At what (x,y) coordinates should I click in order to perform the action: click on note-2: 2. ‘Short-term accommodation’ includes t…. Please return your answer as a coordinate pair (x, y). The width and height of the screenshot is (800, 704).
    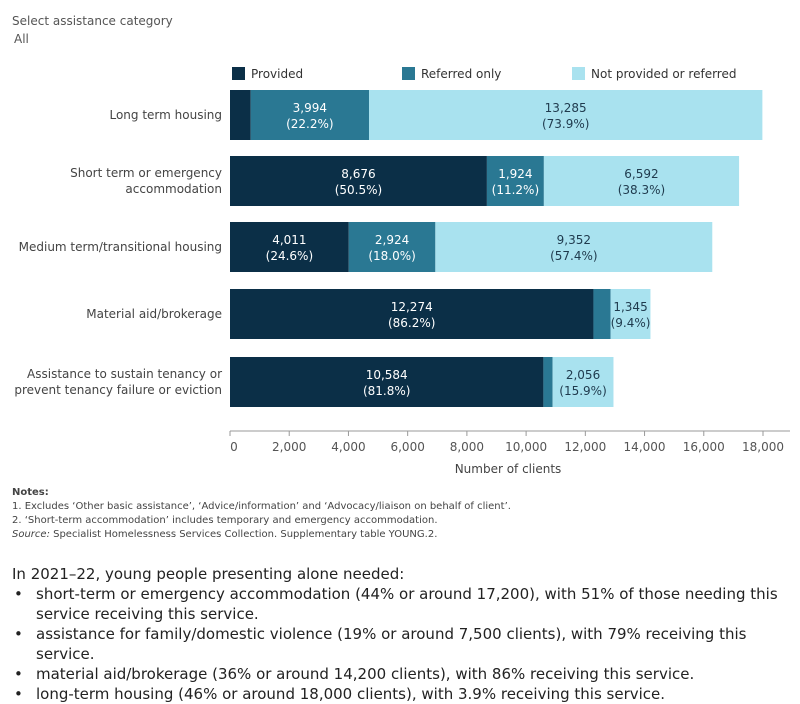
    Looking at the image, I should click on (225, 520).